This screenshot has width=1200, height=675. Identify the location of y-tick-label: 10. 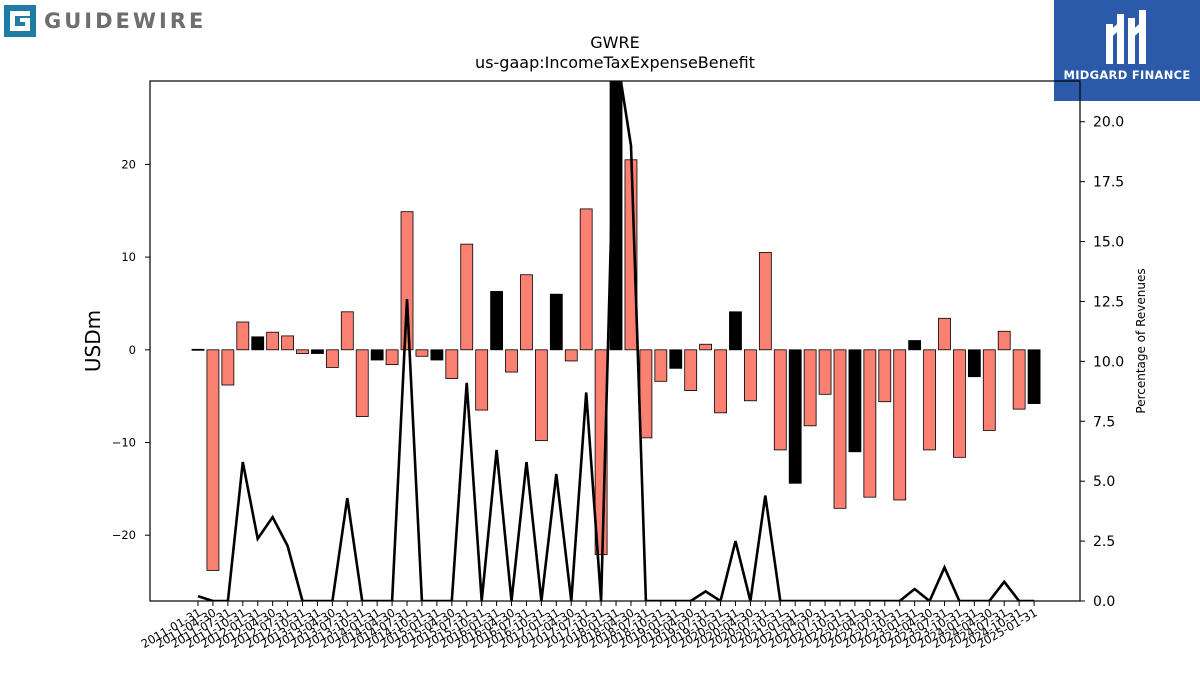
(128, 257).